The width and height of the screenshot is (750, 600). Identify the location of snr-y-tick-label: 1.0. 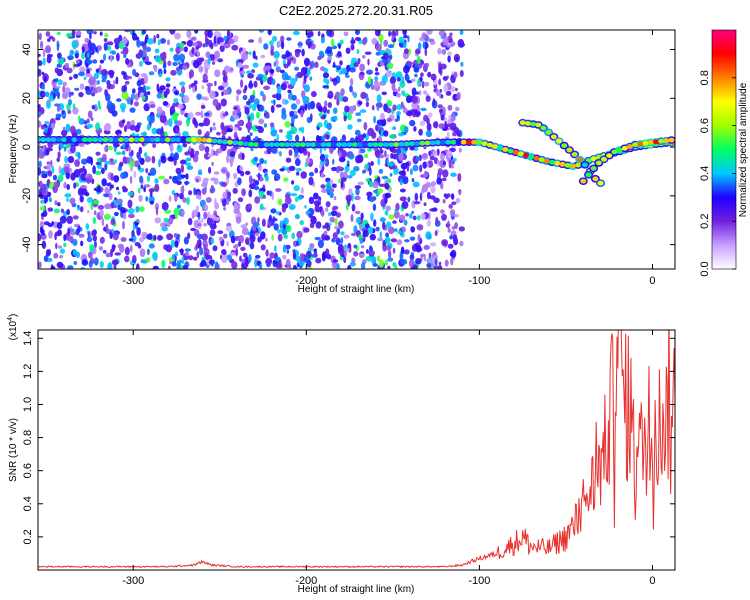
(28, 404).